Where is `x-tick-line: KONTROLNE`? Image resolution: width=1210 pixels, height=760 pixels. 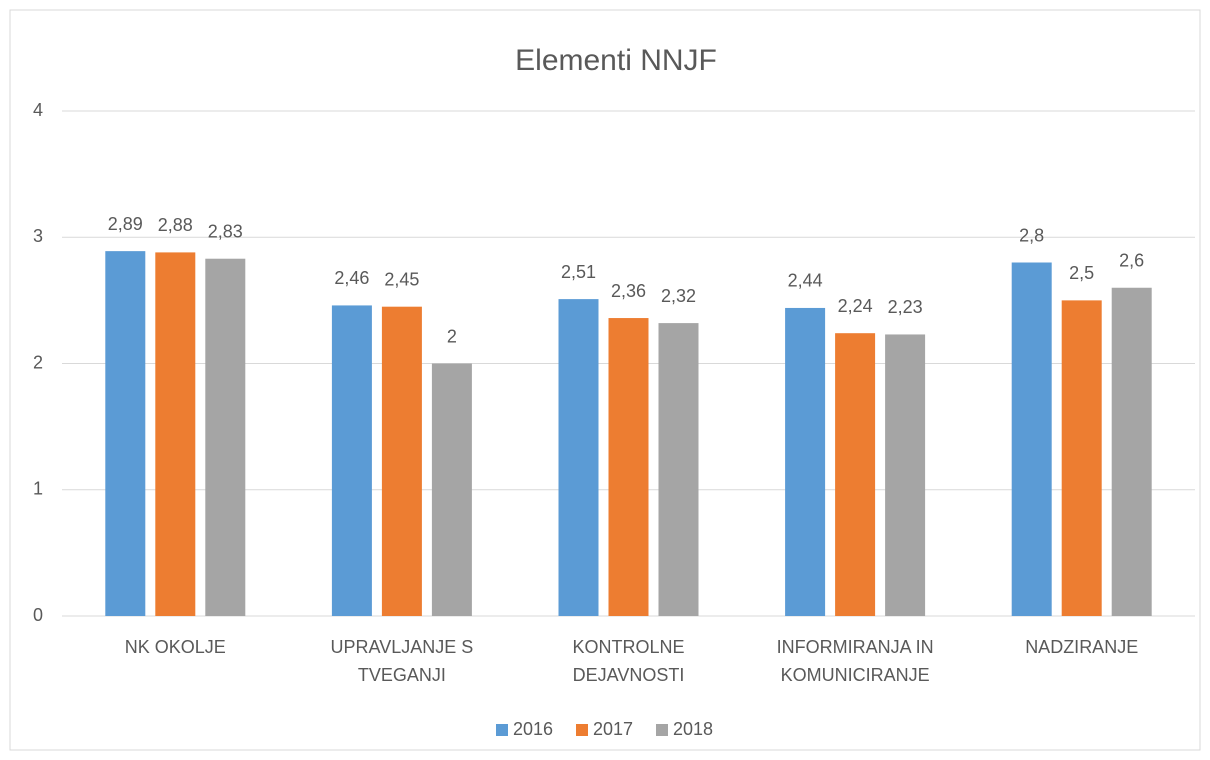 x-tick-line: KONTROLNE is located at coordinates (628, 647).